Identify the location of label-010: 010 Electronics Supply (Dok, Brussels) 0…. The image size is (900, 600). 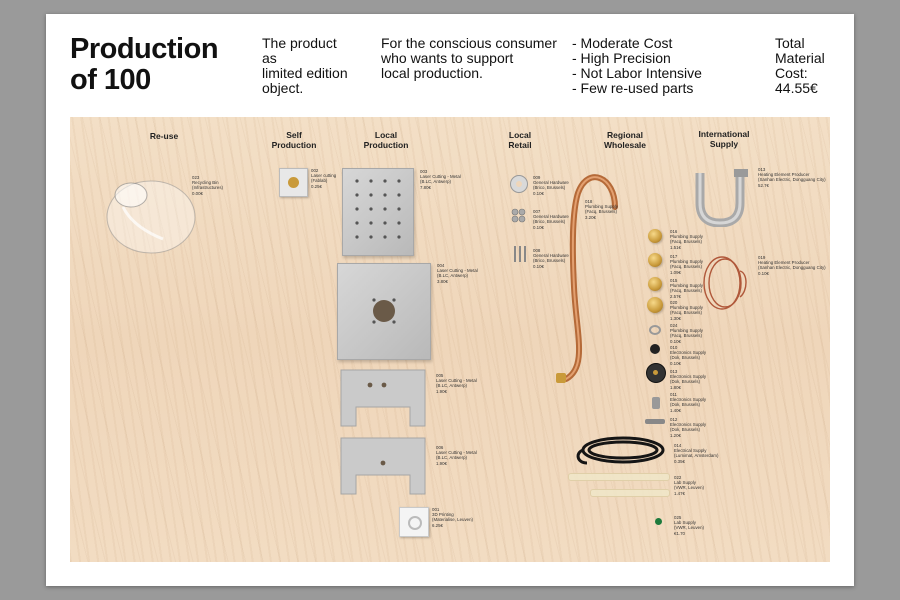
(688, 355).